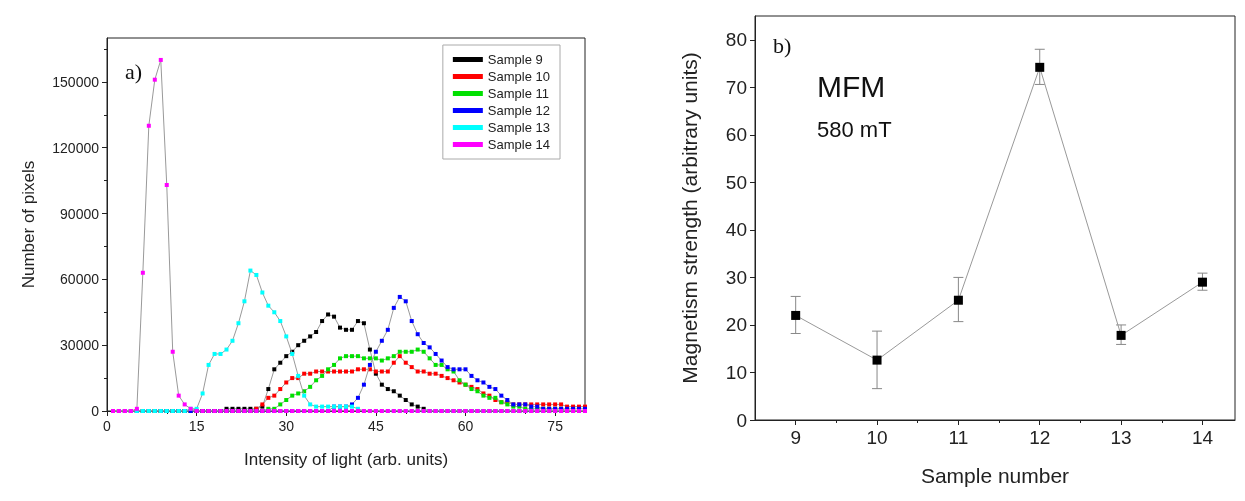 Image resolution: width=1245 pixels, height=501 pixels. What do you see at coordinates (465, 426) in the screenshot?
I see `x-tick-label: 60` at bounding box center [465, 426].